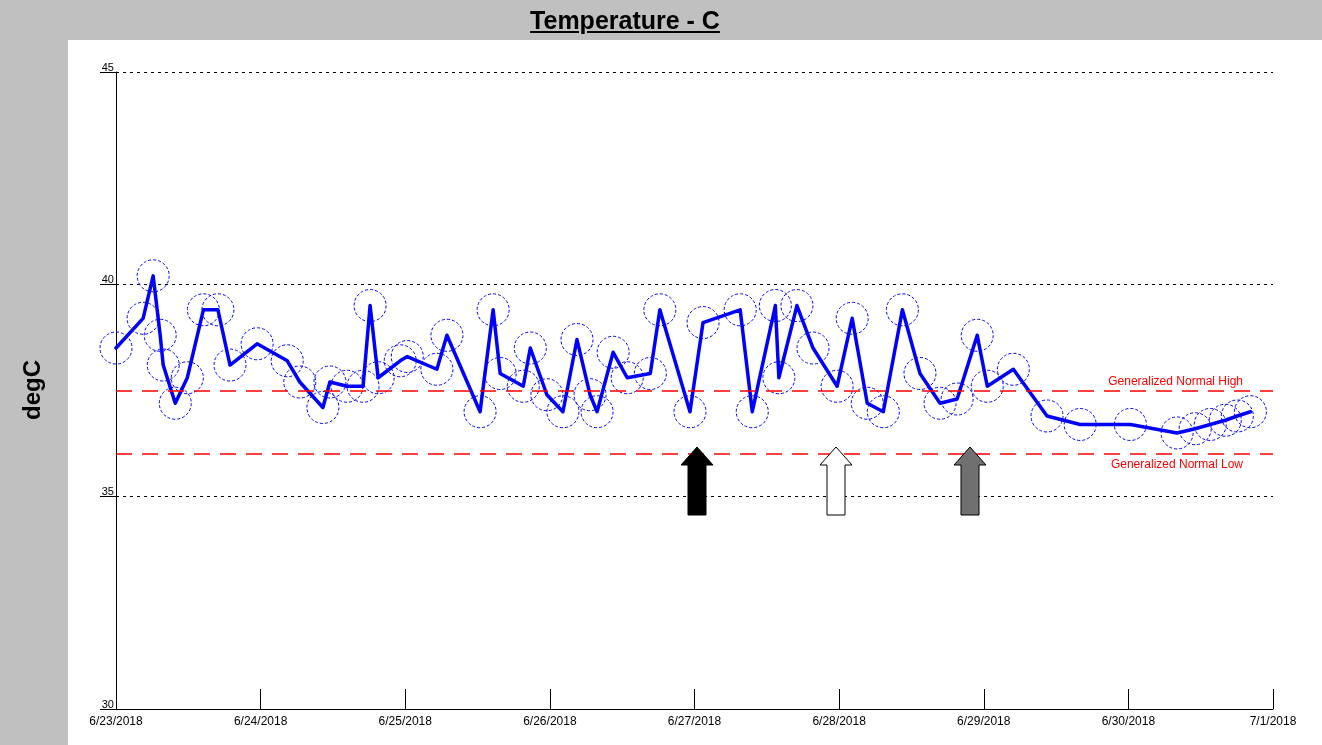 The image size is (1322, 745). I want to click on x-tick-label: 6/23/2018, so click(116, 721).